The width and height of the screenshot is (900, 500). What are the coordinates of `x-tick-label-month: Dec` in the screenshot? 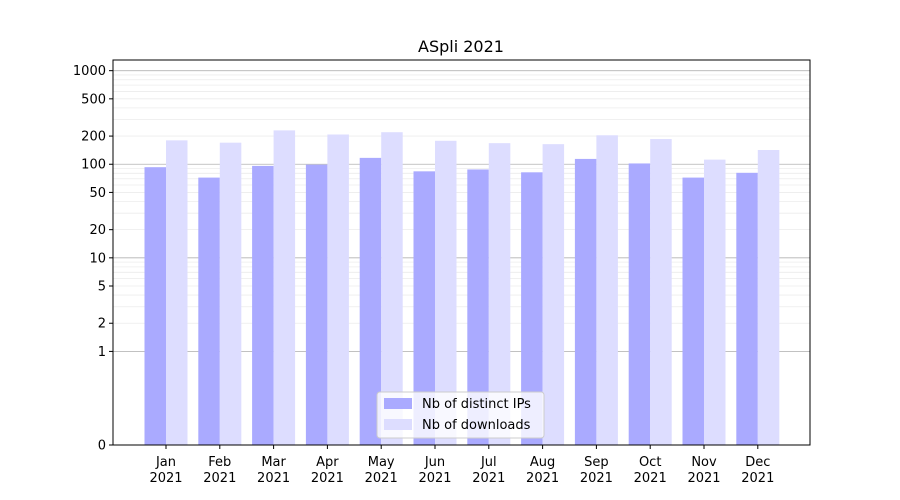 It's located at (757, 462).